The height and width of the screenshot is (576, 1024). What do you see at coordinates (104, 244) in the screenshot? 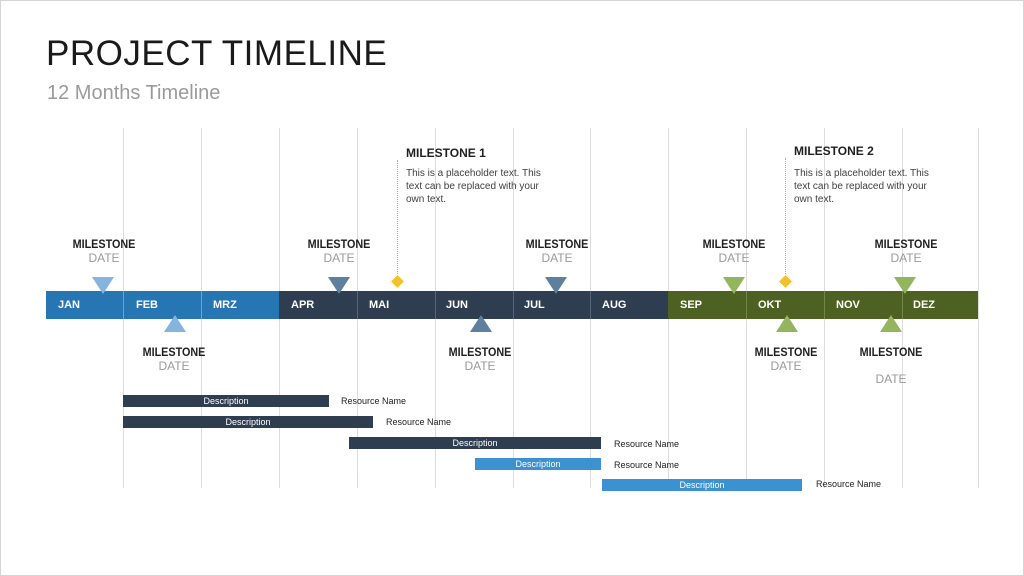
I see `milestone-top-1-label: MILESTONE` at bounding box center [104, 244].